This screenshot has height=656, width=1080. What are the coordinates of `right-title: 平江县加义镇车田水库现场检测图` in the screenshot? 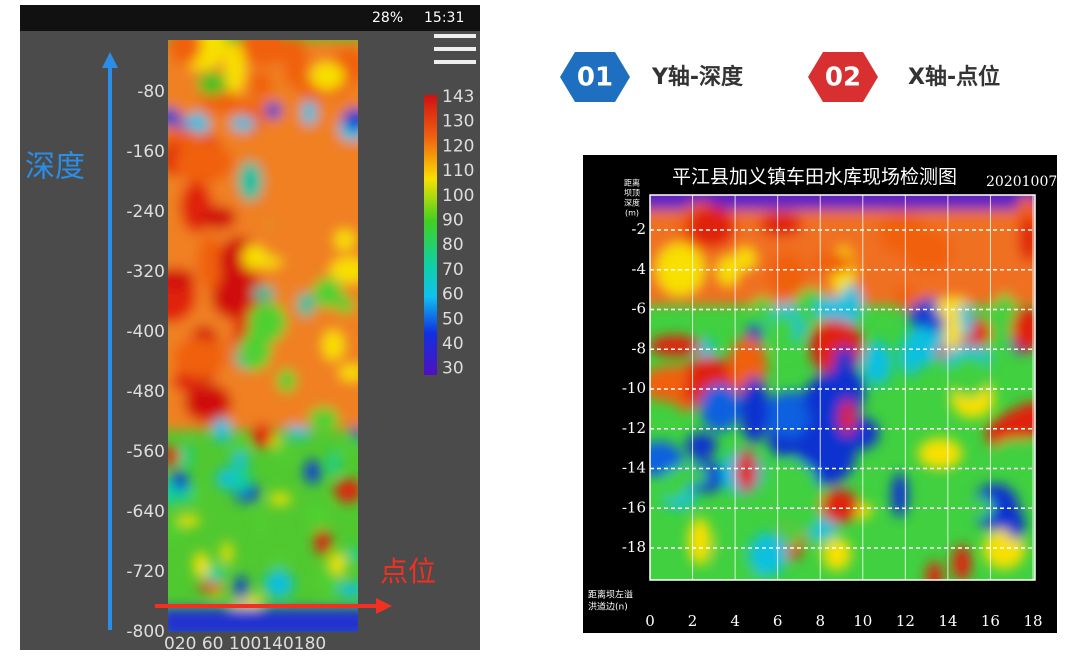 It's located at (814, 177).